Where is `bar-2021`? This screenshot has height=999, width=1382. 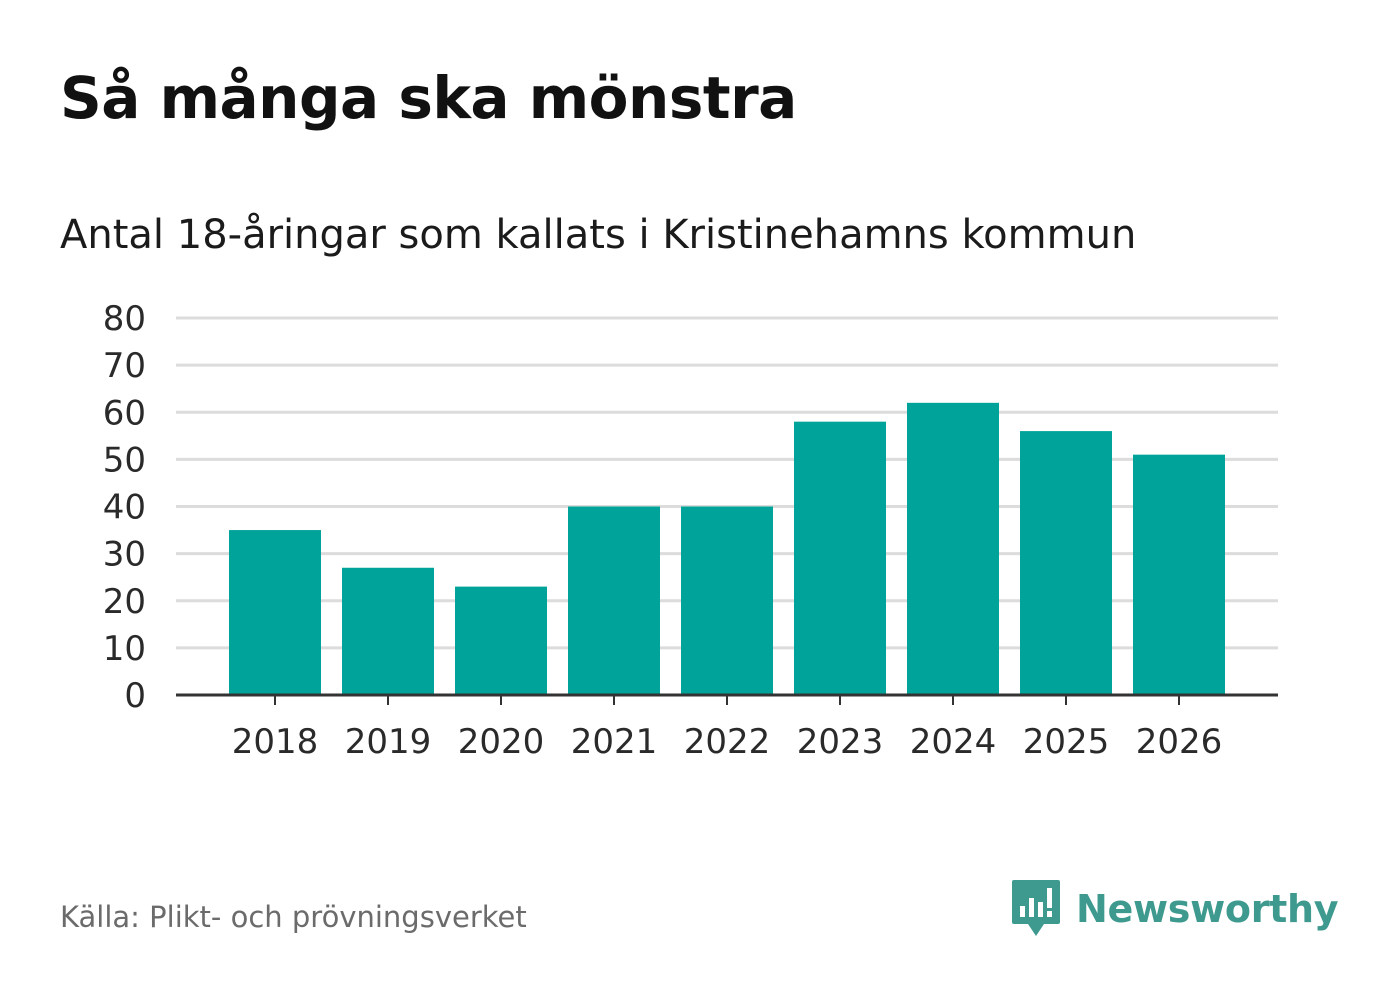 bar-2021 is located at coordinates (614, 600).